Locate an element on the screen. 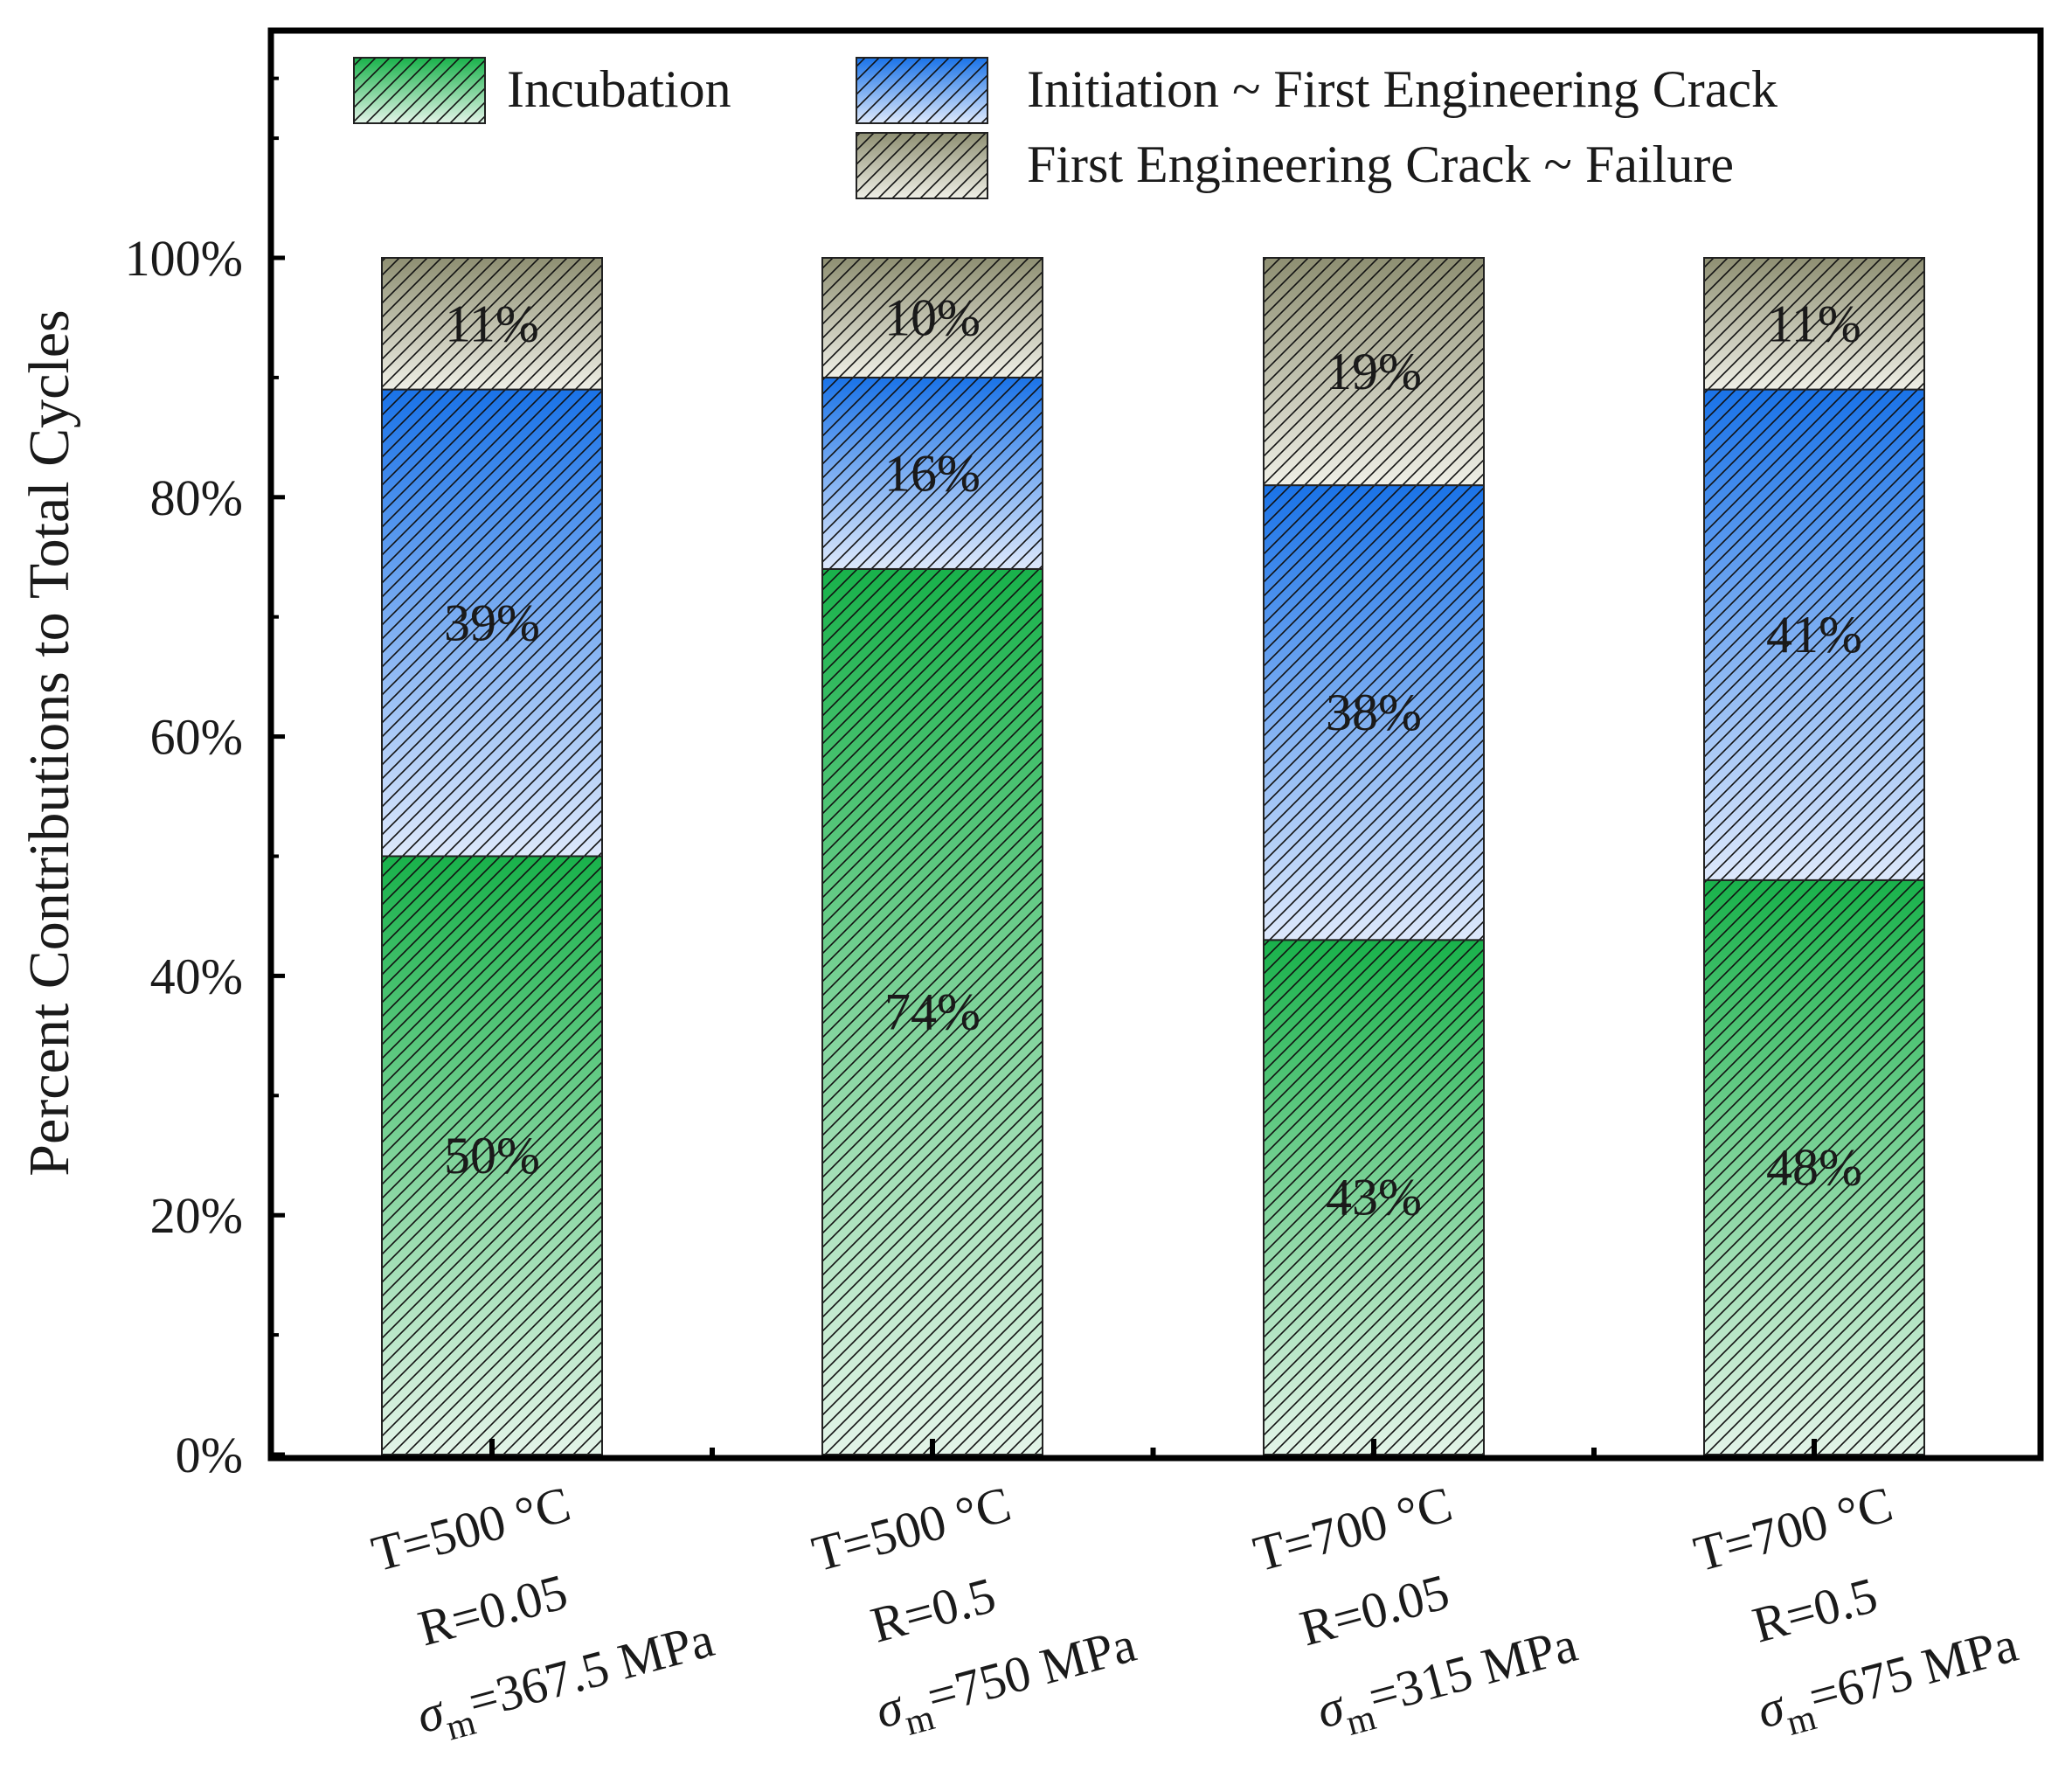 Image resolution: width=2072 pixels, height=1771 pixels. data-label: 39% is located at coordinates (492, 623).